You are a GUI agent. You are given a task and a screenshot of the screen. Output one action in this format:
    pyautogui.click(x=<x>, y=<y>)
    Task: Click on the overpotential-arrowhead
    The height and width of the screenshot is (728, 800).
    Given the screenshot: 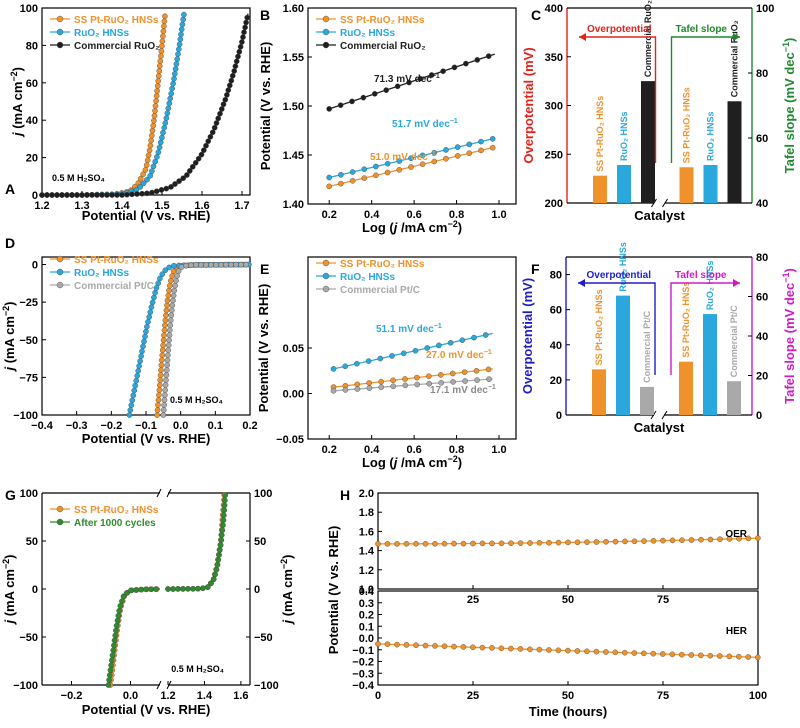 What is the action you would take?
    pyautogui.click(x=581, y=283)
    